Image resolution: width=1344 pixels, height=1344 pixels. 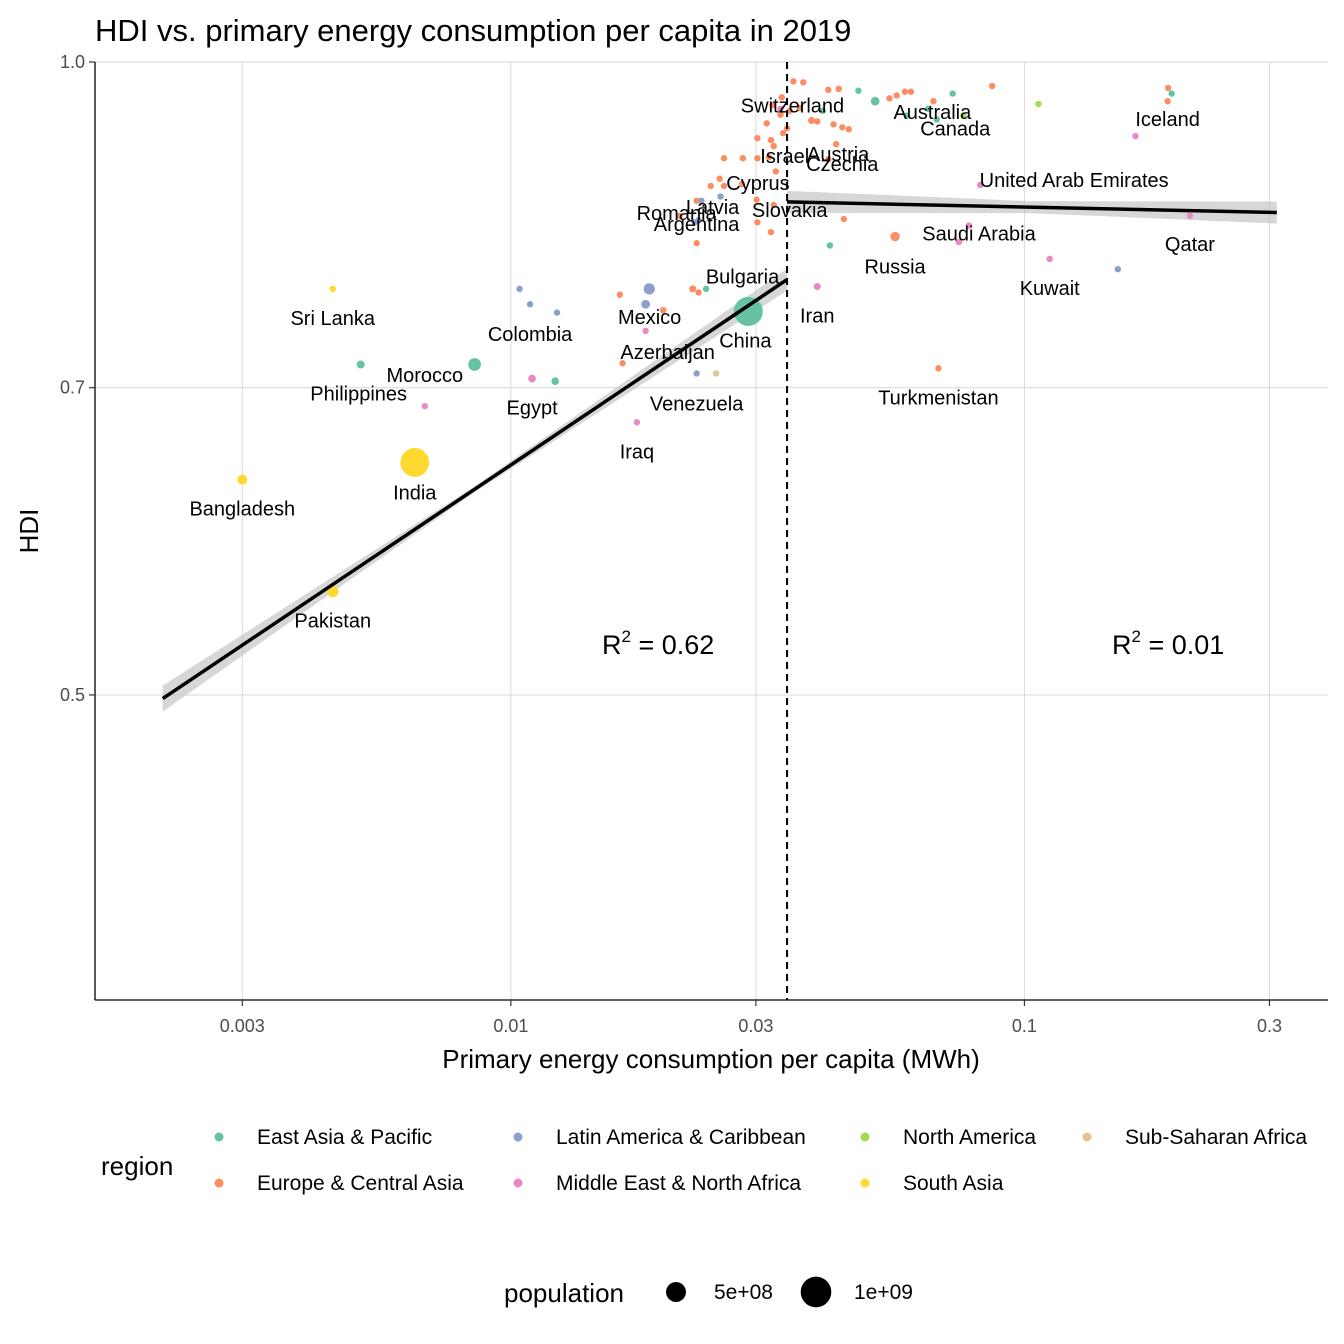 What do you see at coordinates (713, 208) in the screenshot?
I see `point-label-latvia: Latvia` at bounding box center [713, 208].